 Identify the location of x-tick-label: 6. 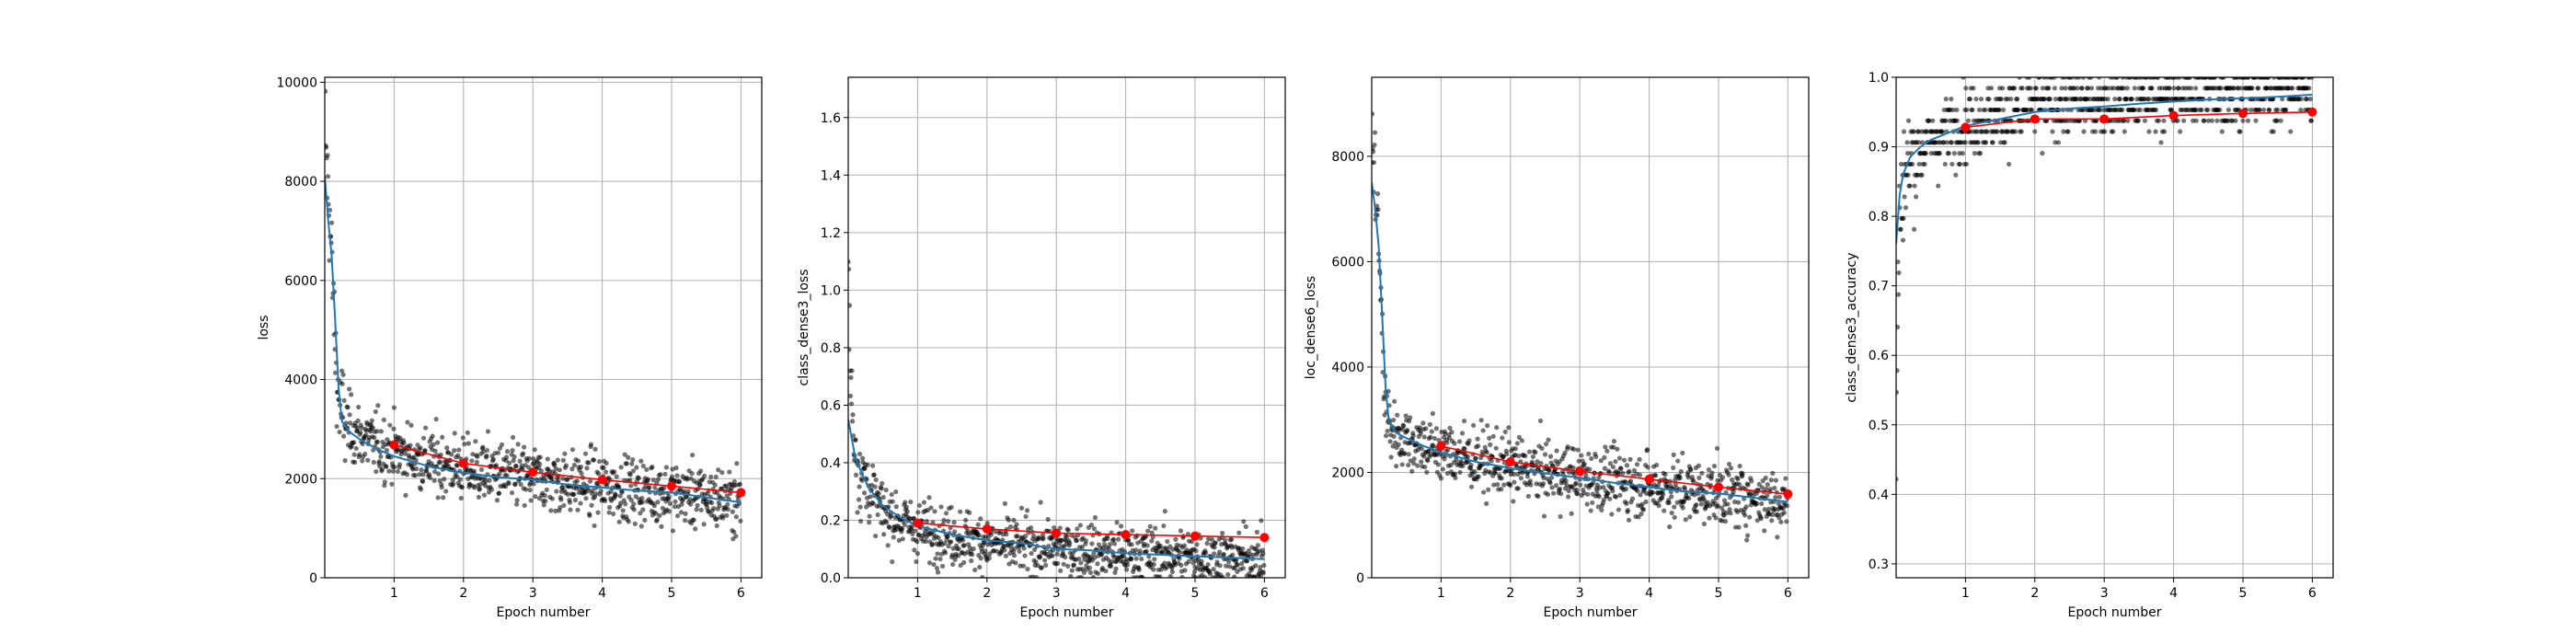
(1788, 593).